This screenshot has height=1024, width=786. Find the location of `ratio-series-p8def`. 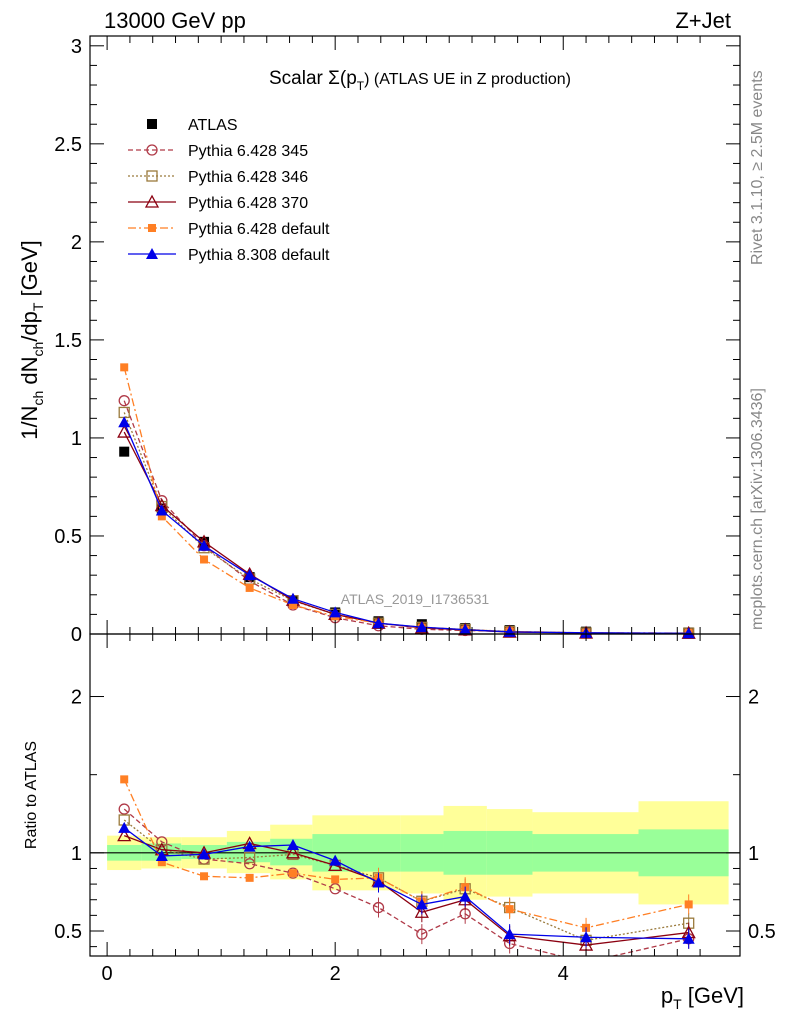

ratio-series-p8def is located at coordinates (406, 885).